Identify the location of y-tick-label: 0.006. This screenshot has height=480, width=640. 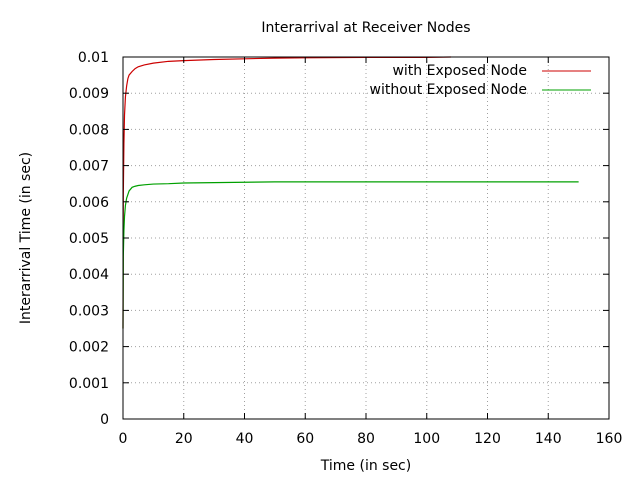
(89, 203).